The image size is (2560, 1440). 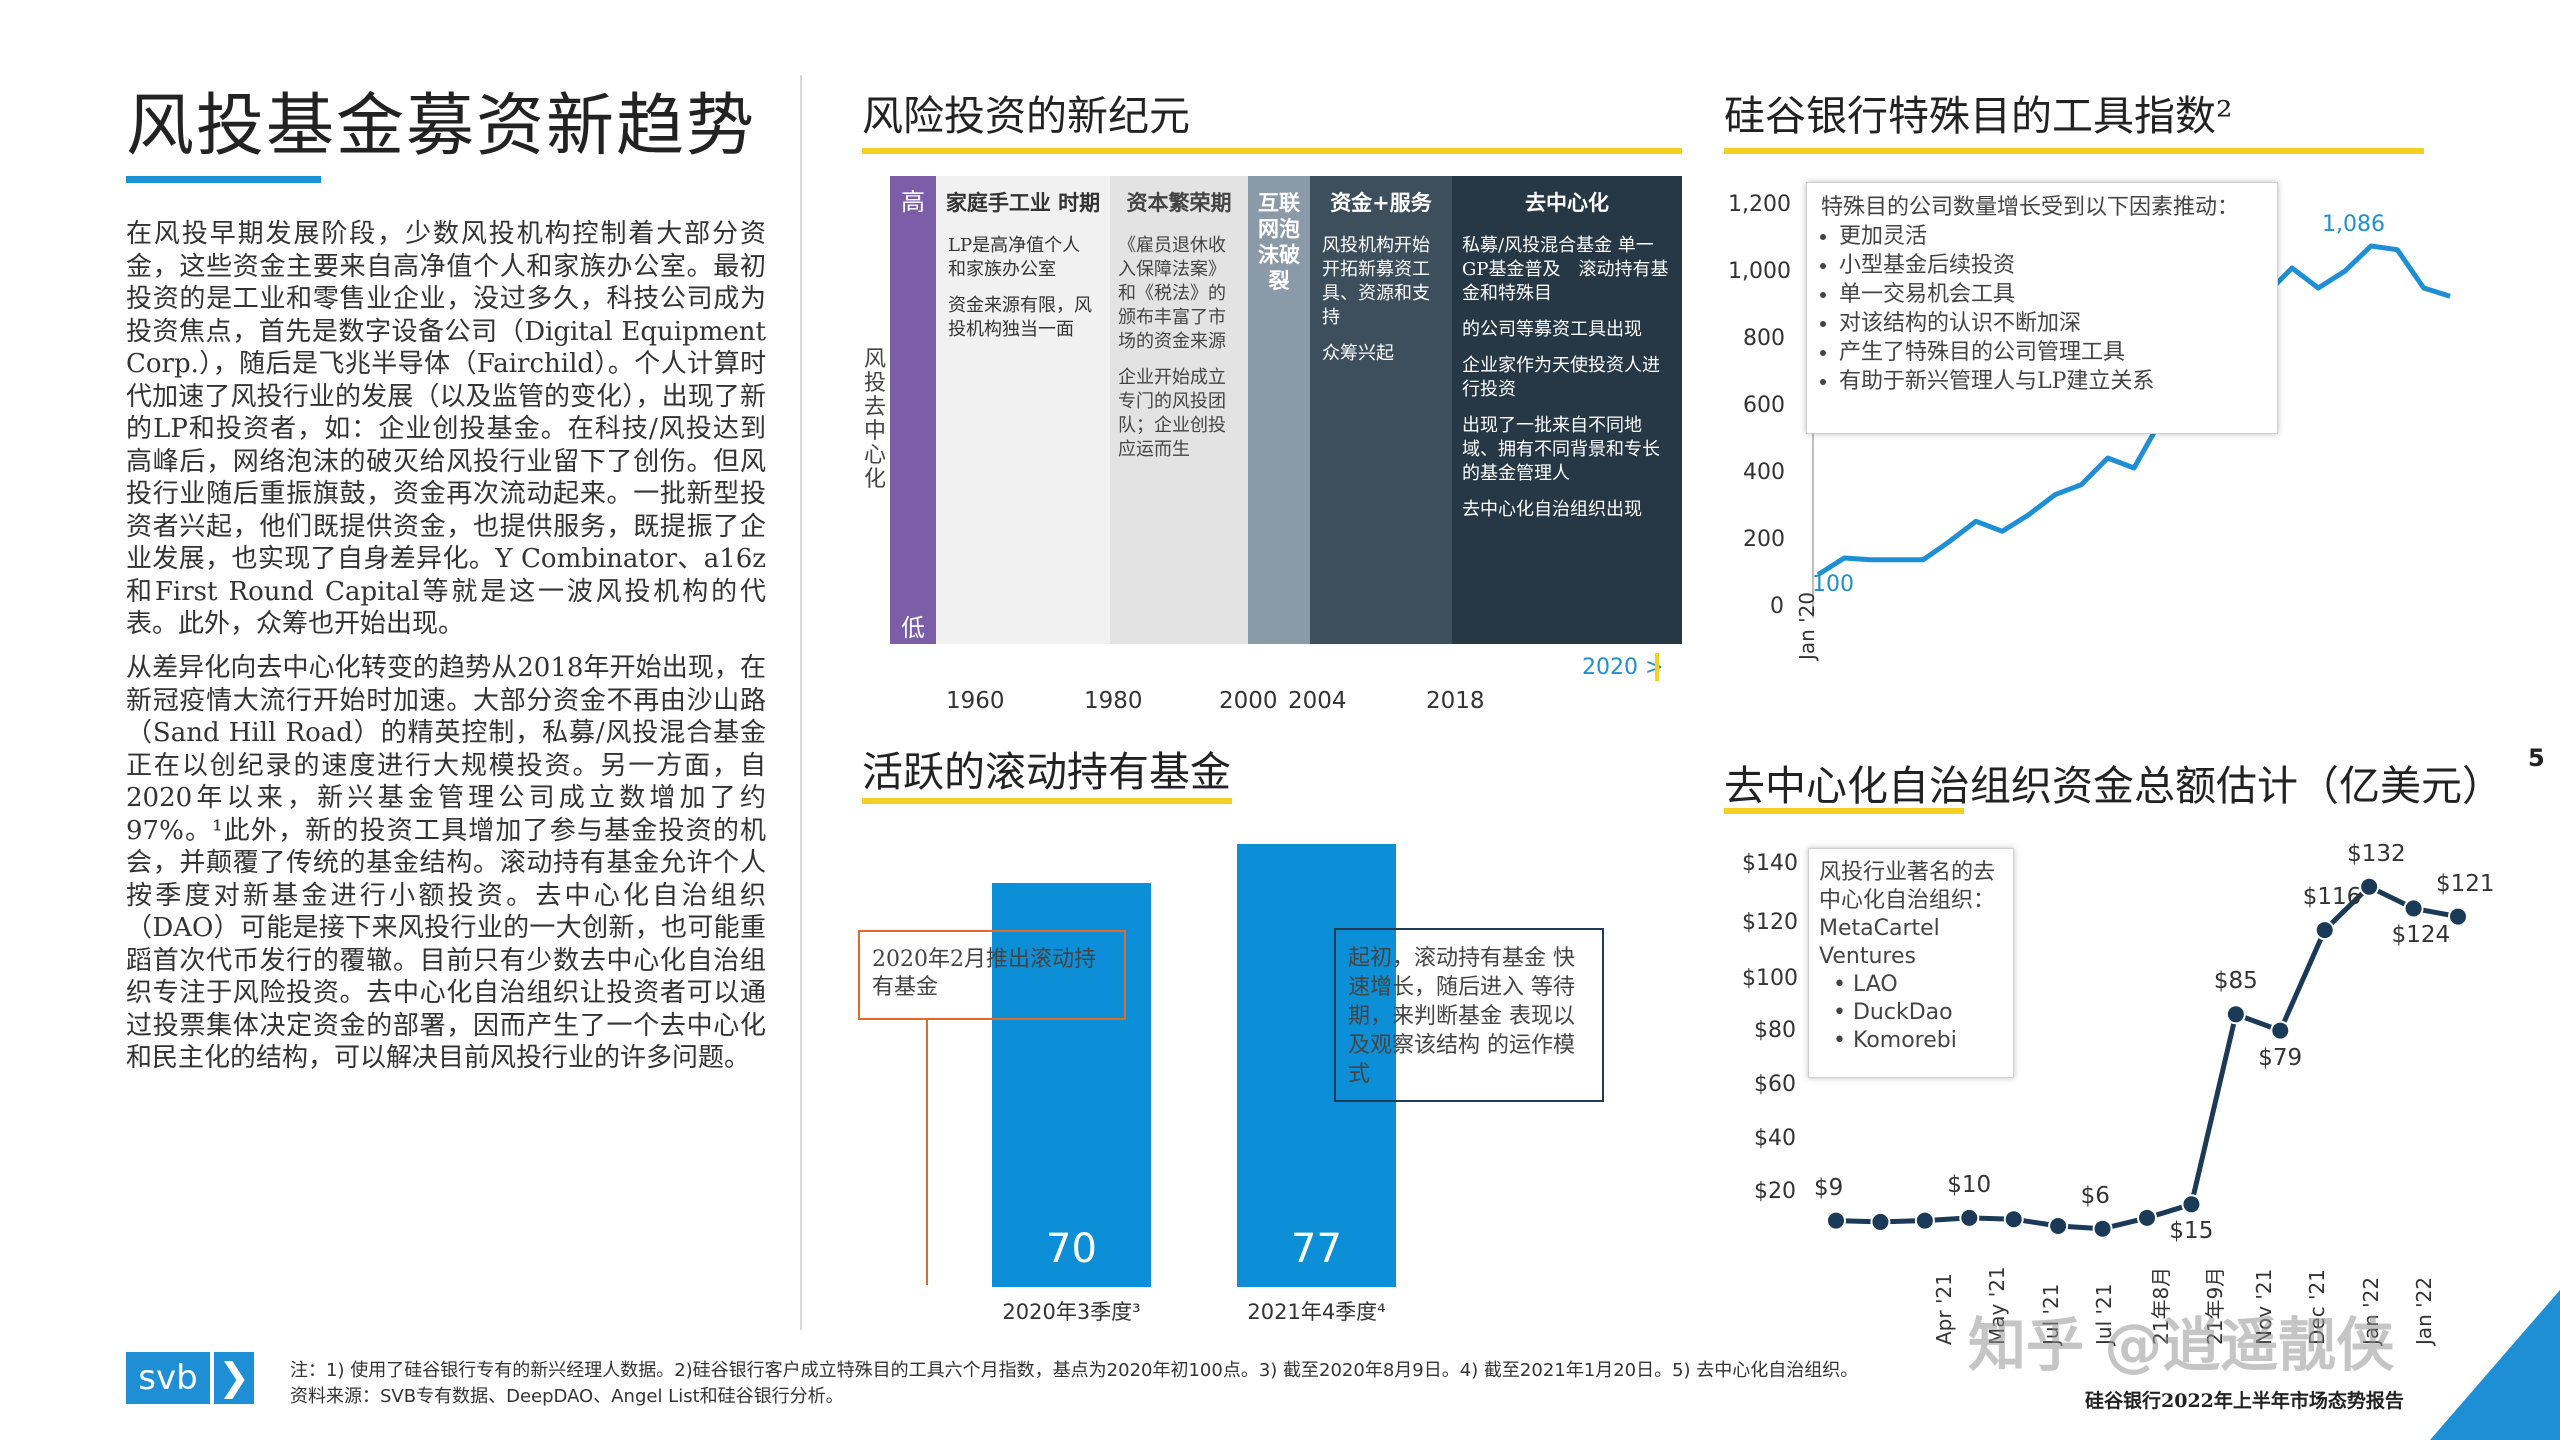 What do you see at coordinates (1047, 801) in the screenshot?
I see `rolling-underline` at bounding box center [1047, 801].